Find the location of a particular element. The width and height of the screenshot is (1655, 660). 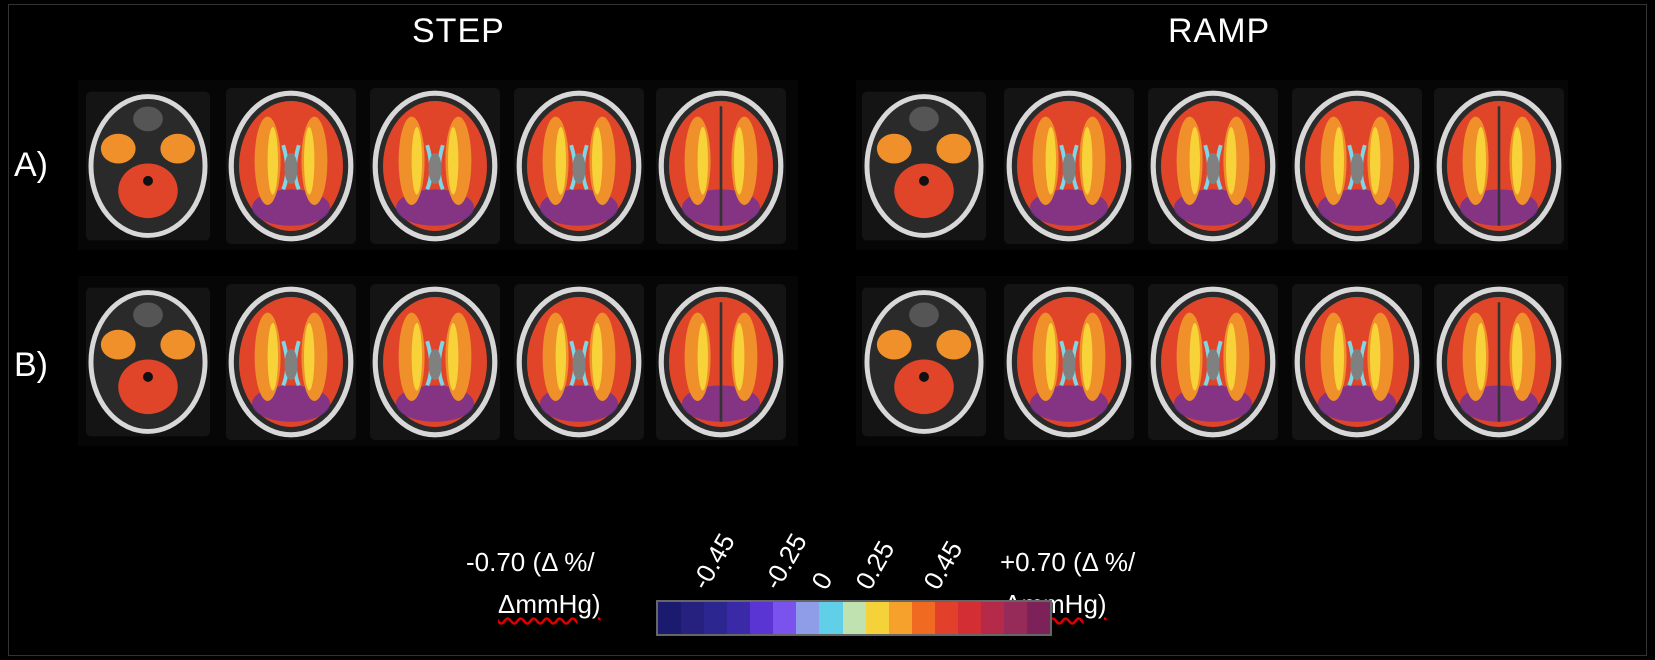

colorbar-min-text-1: -0.70 (Δ %/ is located at coordinates (530, 562).